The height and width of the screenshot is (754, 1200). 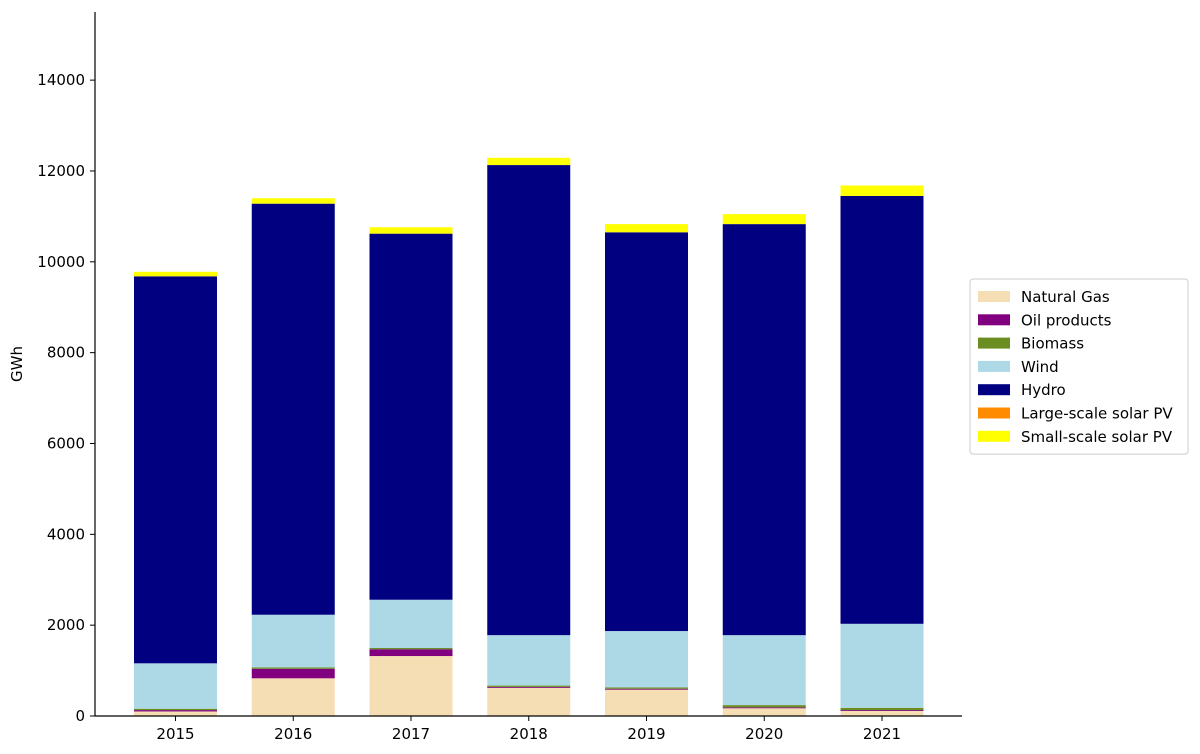 What do you see at coordinates (882, 734) in the screenshot?
I see `x-tick-label: 2021` at bounding box center [882, 734].